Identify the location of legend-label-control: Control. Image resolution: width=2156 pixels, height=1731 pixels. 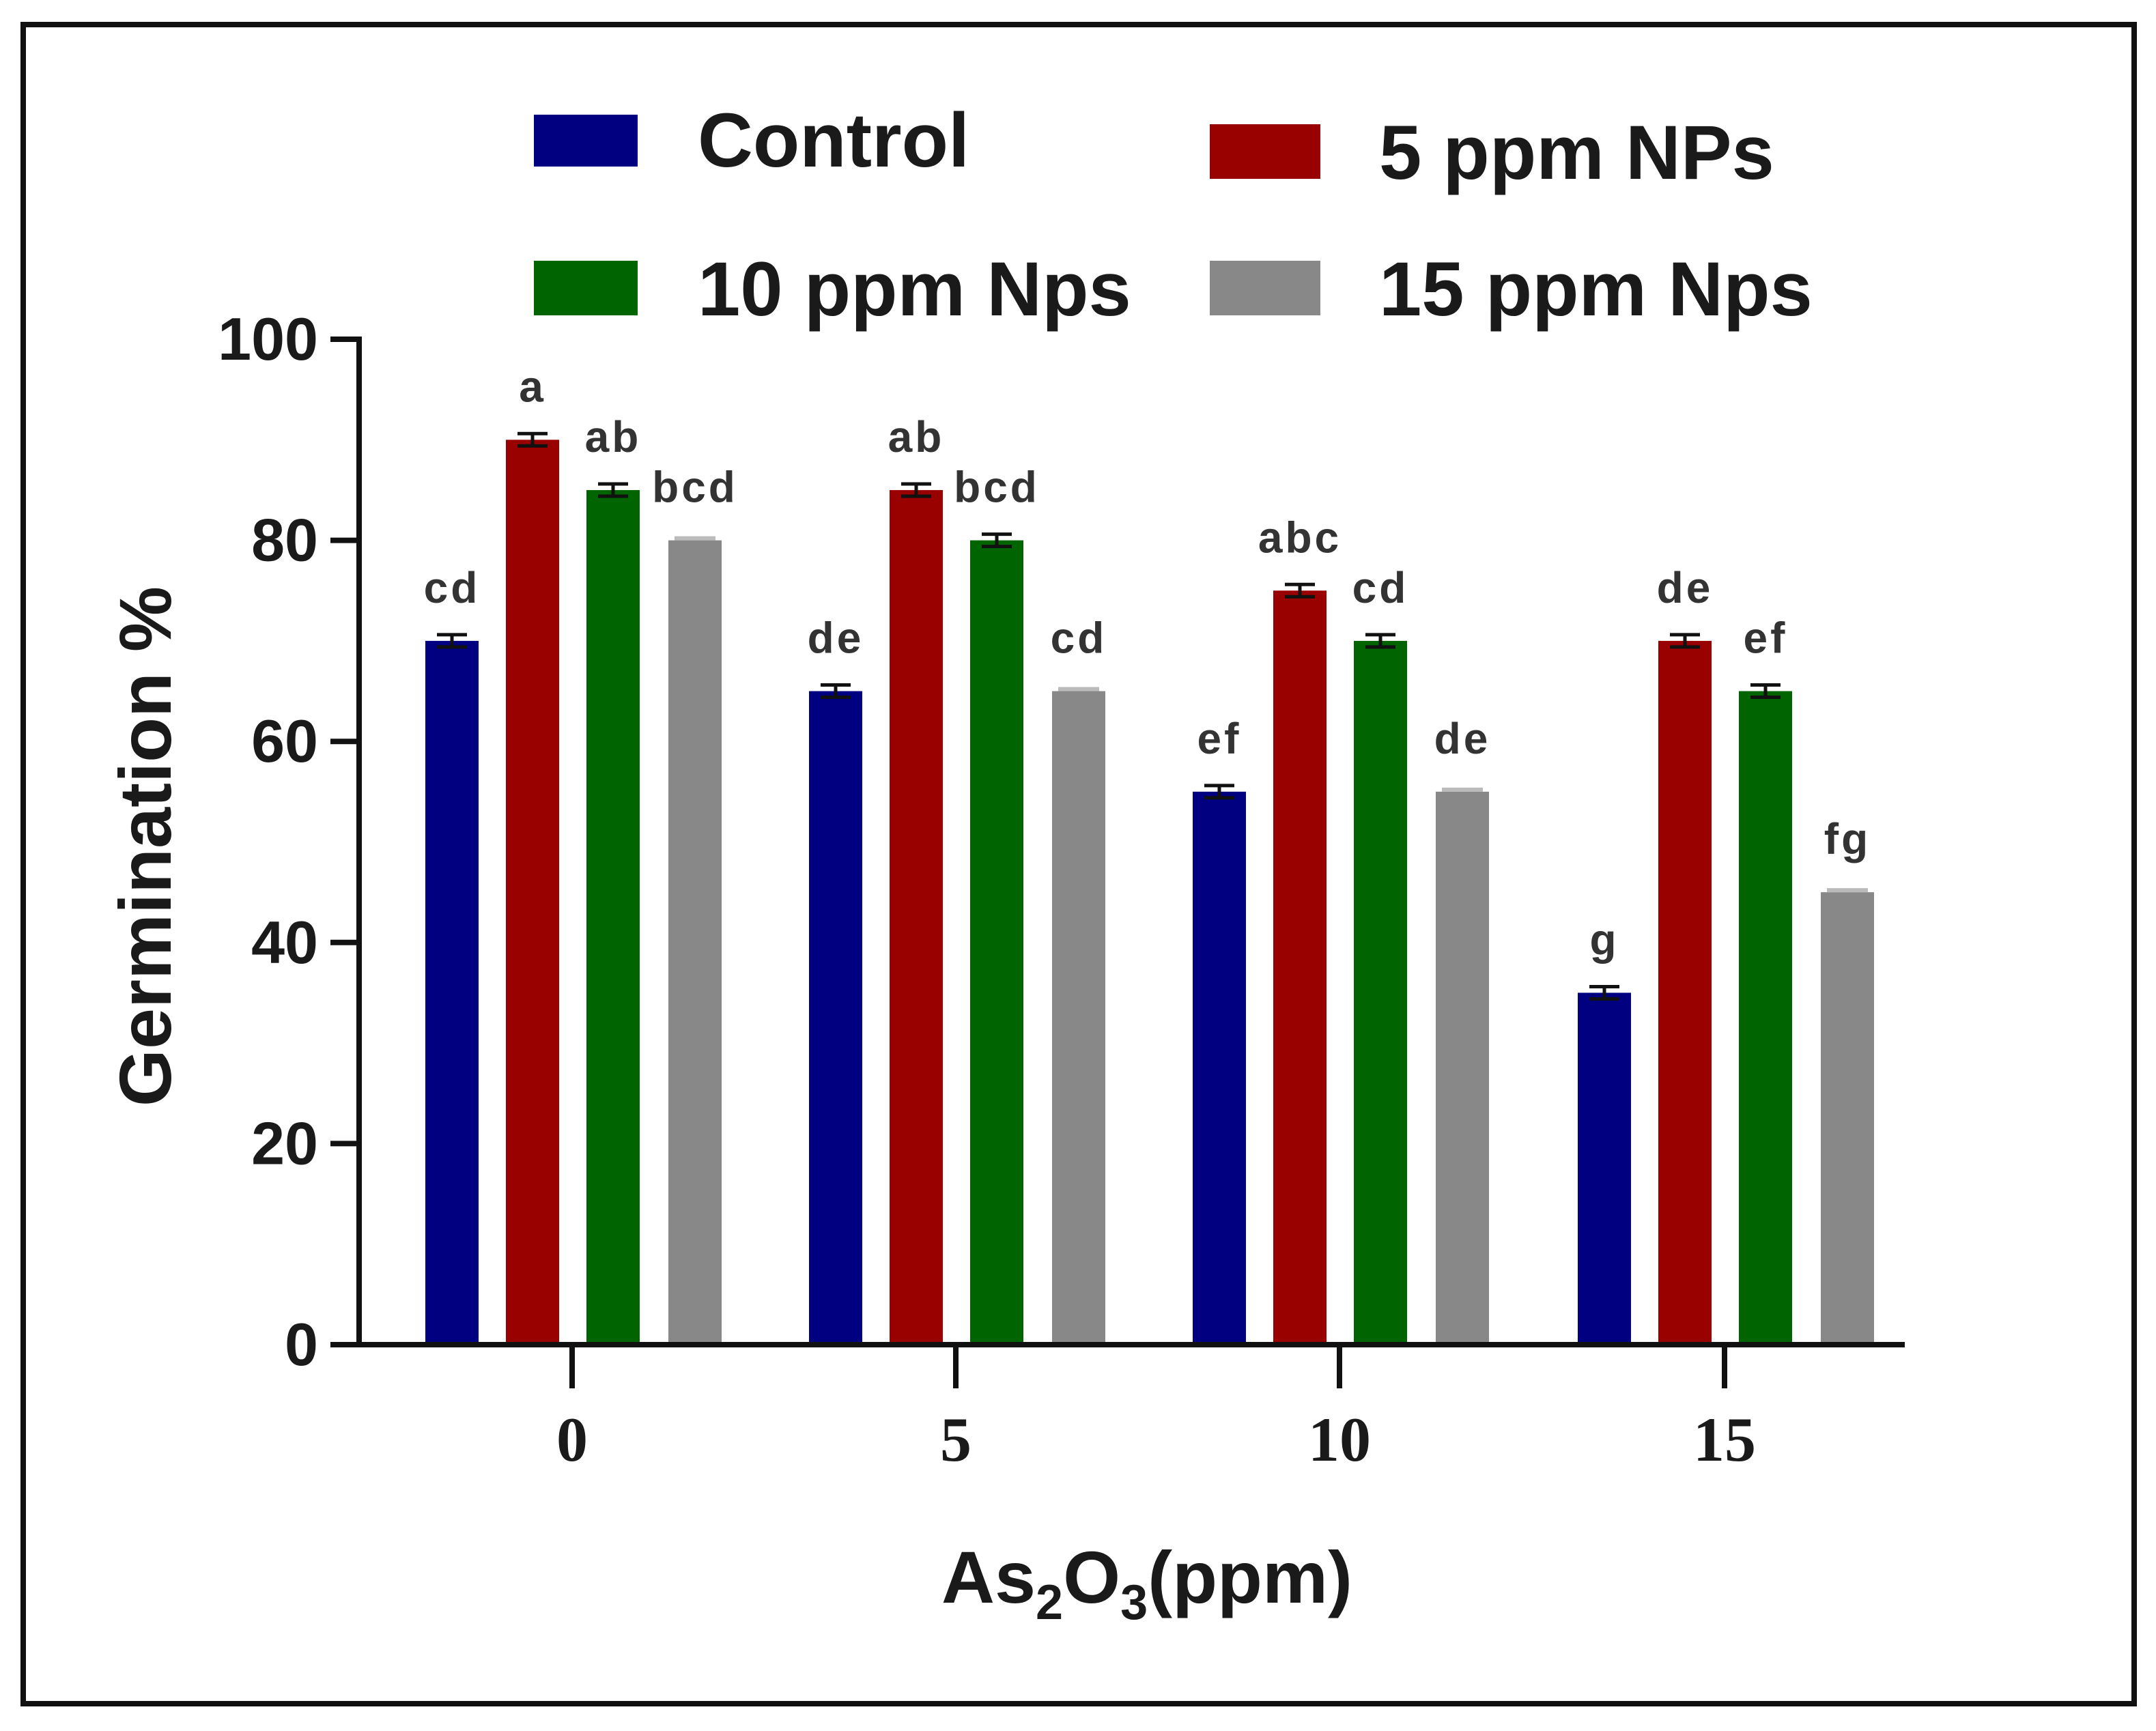
(833, 140).